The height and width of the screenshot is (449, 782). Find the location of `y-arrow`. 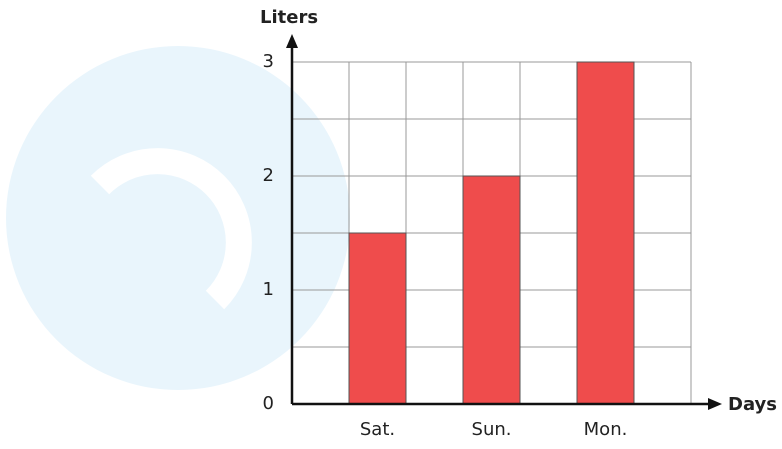

y-arrow is located at coordinates (292, 41).